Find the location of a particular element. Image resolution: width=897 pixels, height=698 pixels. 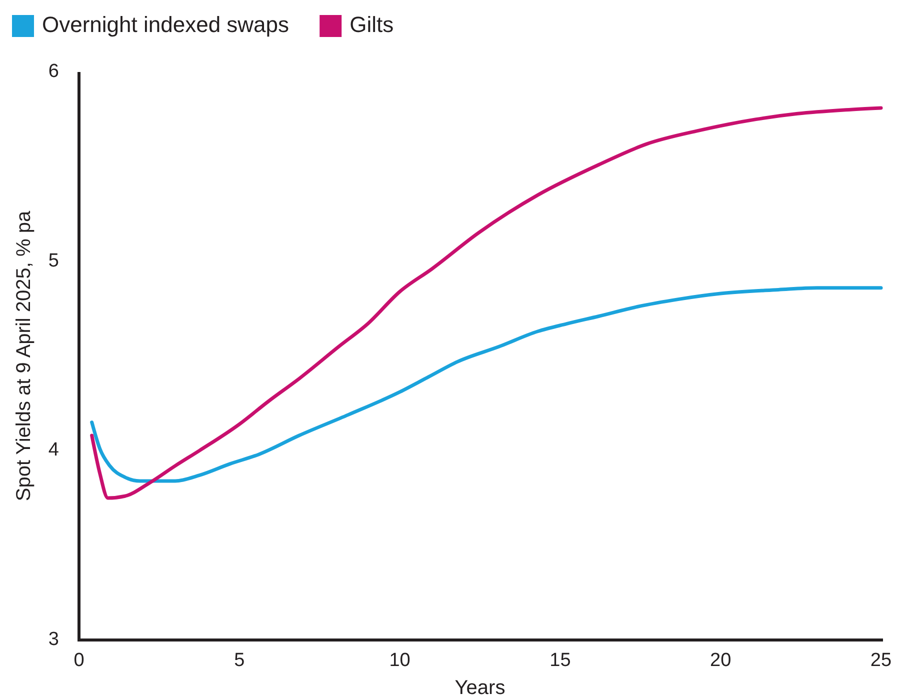

x-tick-label: 10 is located at coordinates (399, 660).